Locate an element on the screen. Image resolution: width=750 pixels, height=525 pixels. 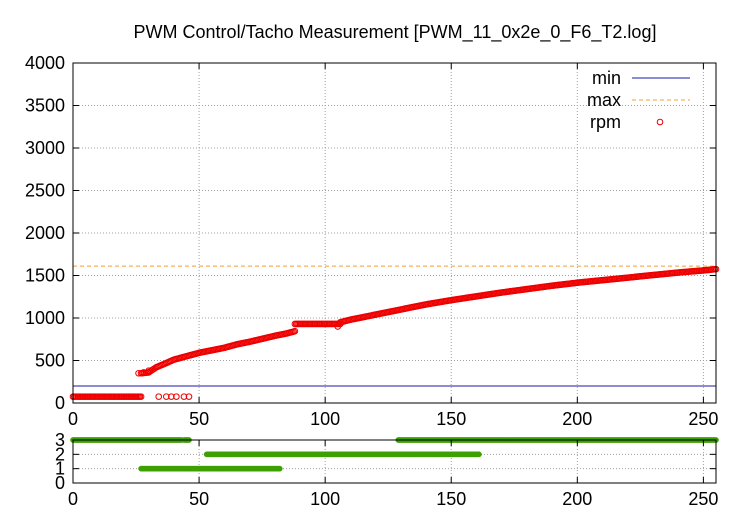
sub-x-tick-label: 250 is located at coordinates (703, 499).